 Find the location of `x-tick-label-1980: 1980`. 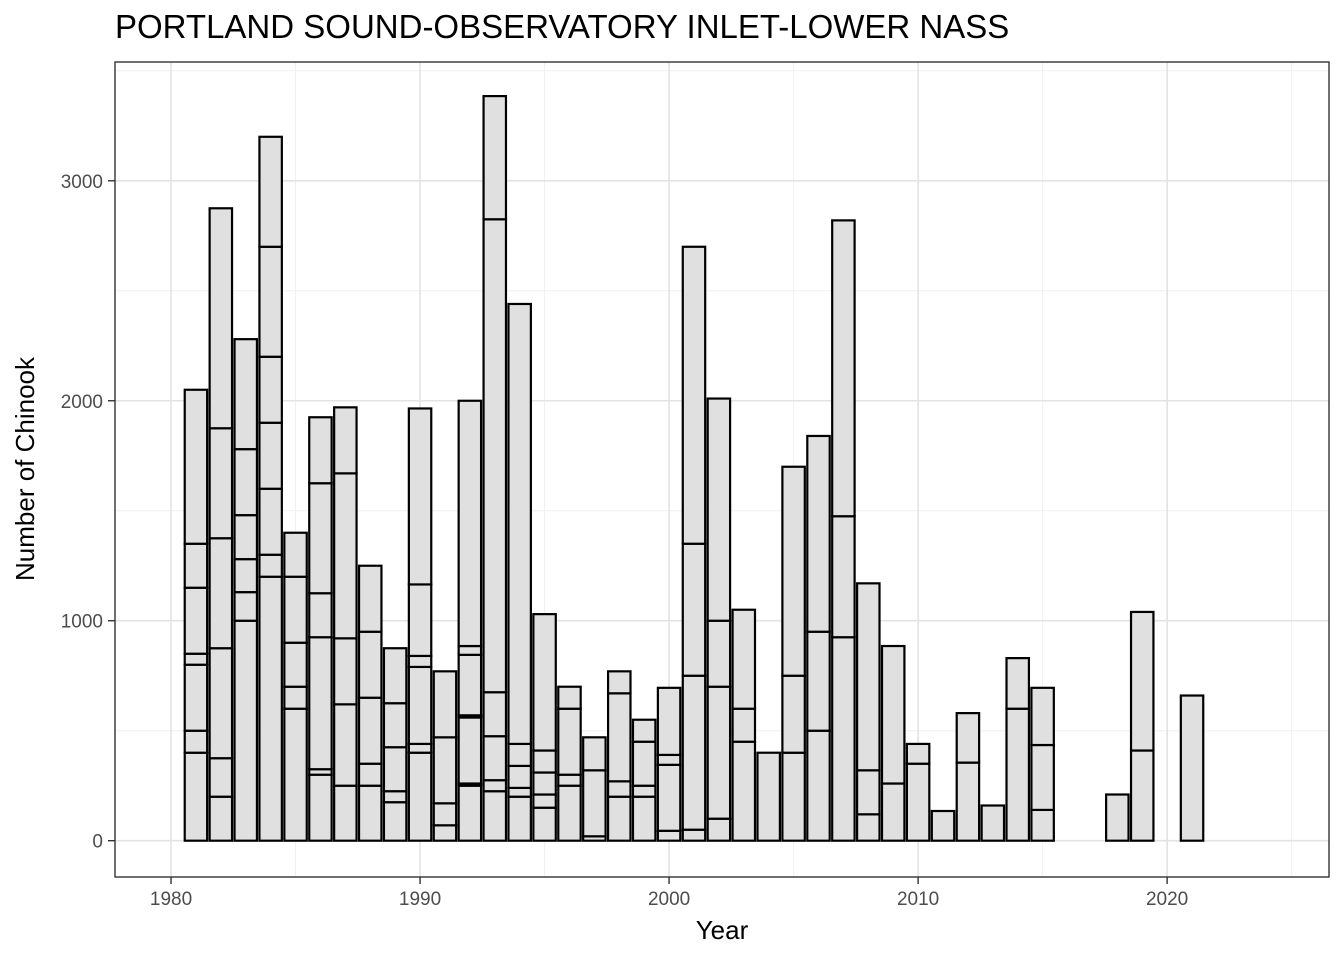

x-tick-label-1980: 1980 is located at coordinates (171, 899).